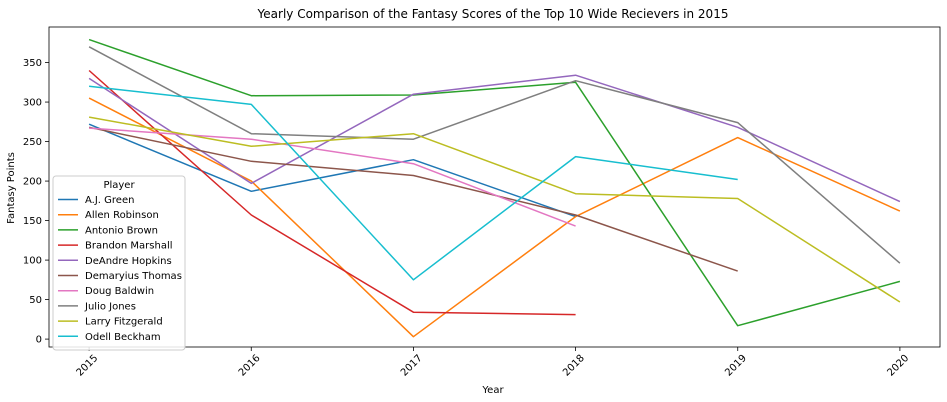  I want to click on x-tick-label: 2019, so click(736, 366).